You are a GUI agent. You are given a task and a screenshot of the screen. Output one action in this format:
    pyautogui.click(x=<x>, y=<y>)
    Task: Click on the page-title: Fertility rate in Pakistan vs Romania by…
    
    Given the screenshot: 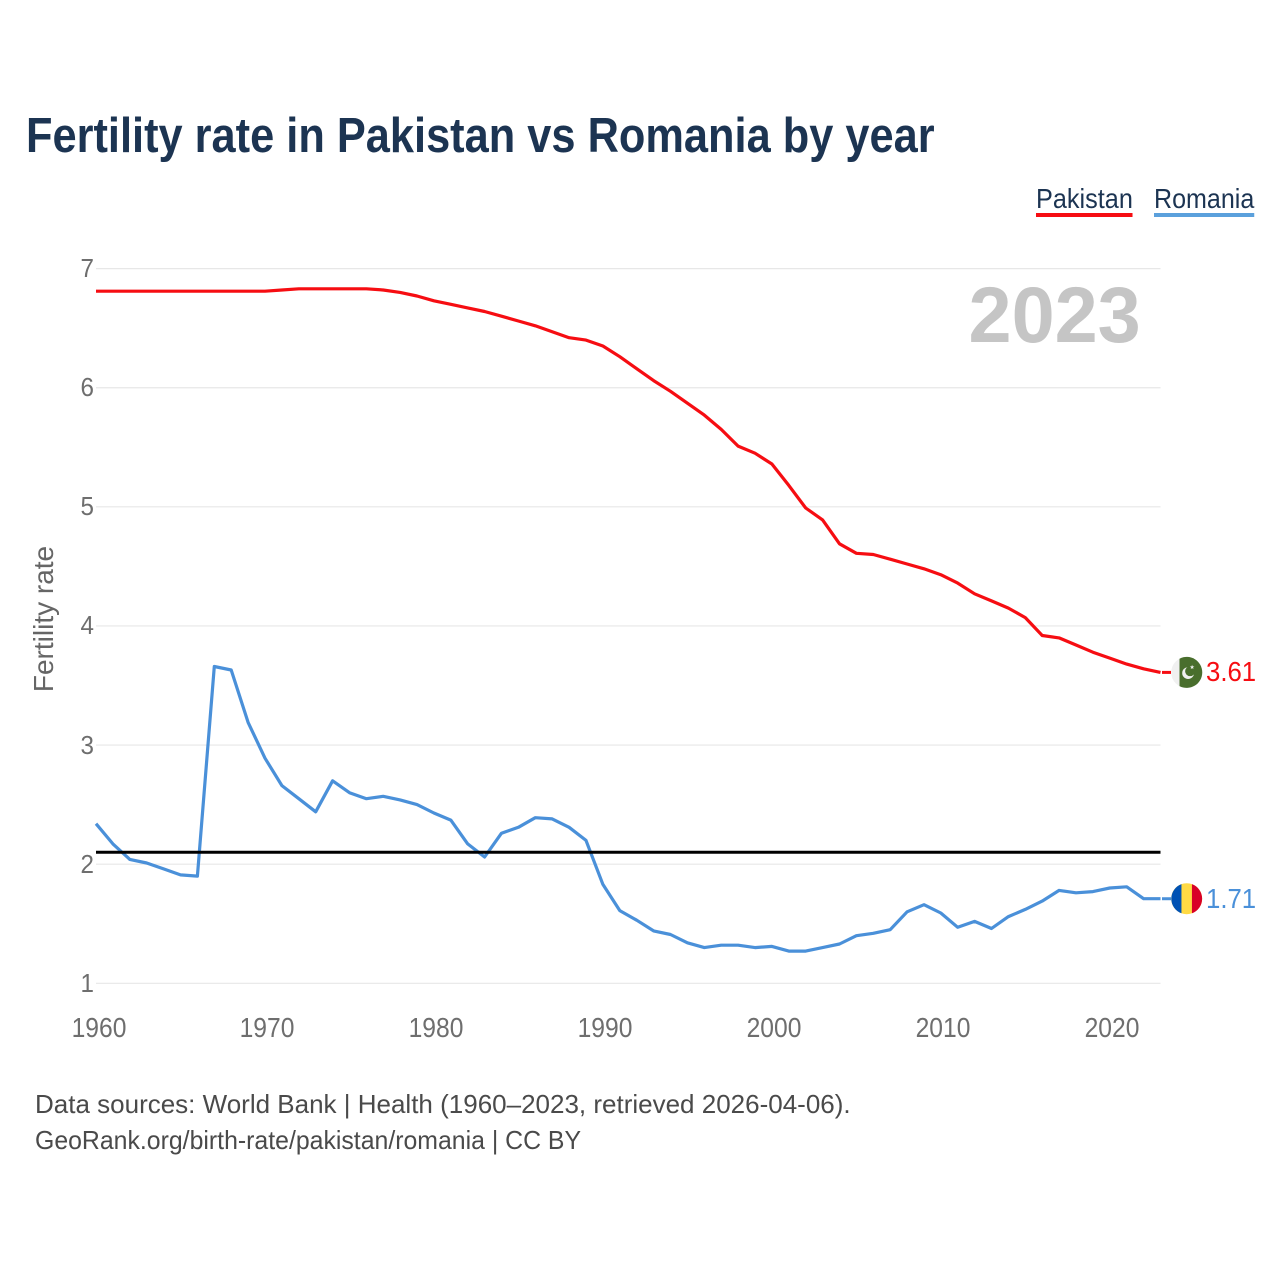 What is the action you would take?
    pyautogui.click(x=480, y=135)
    